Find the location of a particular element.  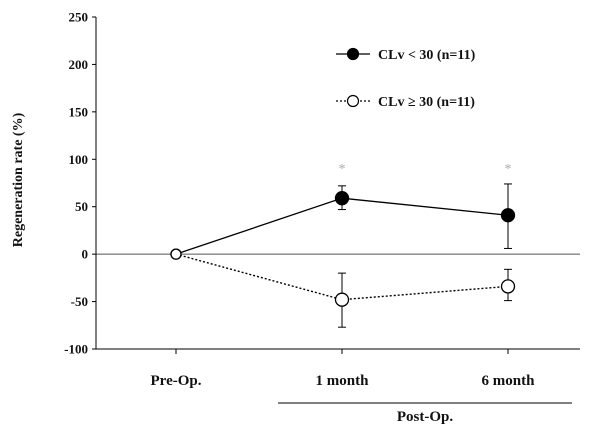

y-axis-title: Regeneration rate (%) is located at coordinates (18, 179).